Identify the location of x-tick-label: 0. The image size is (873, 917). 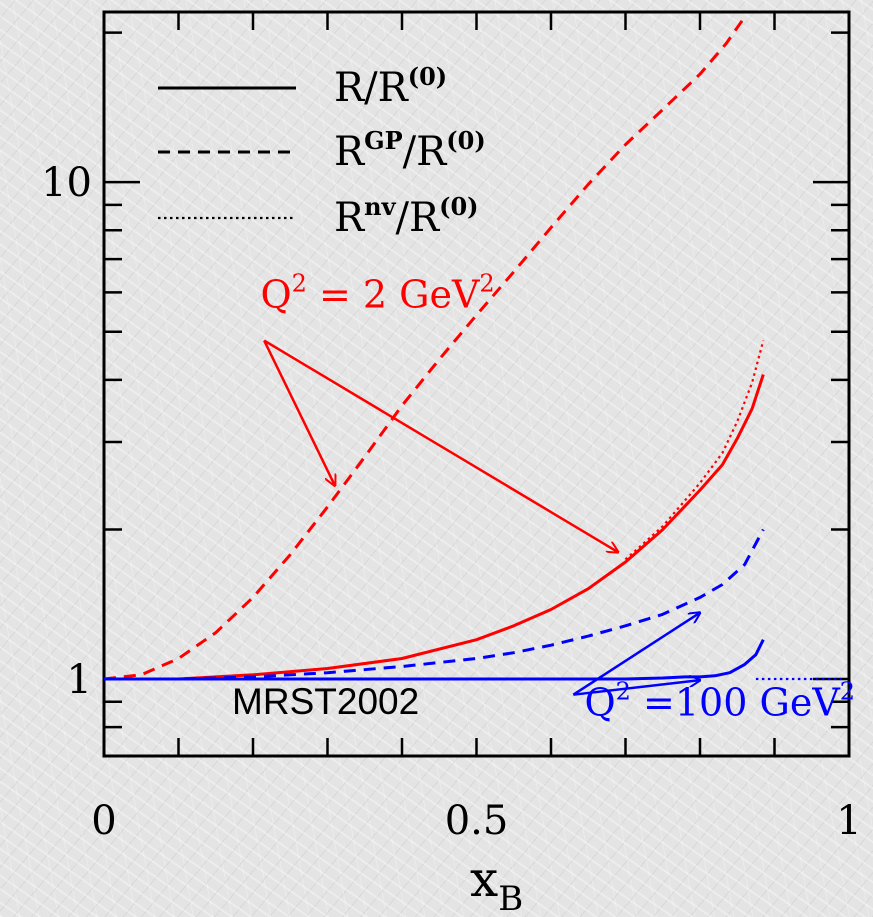
(103, 821).